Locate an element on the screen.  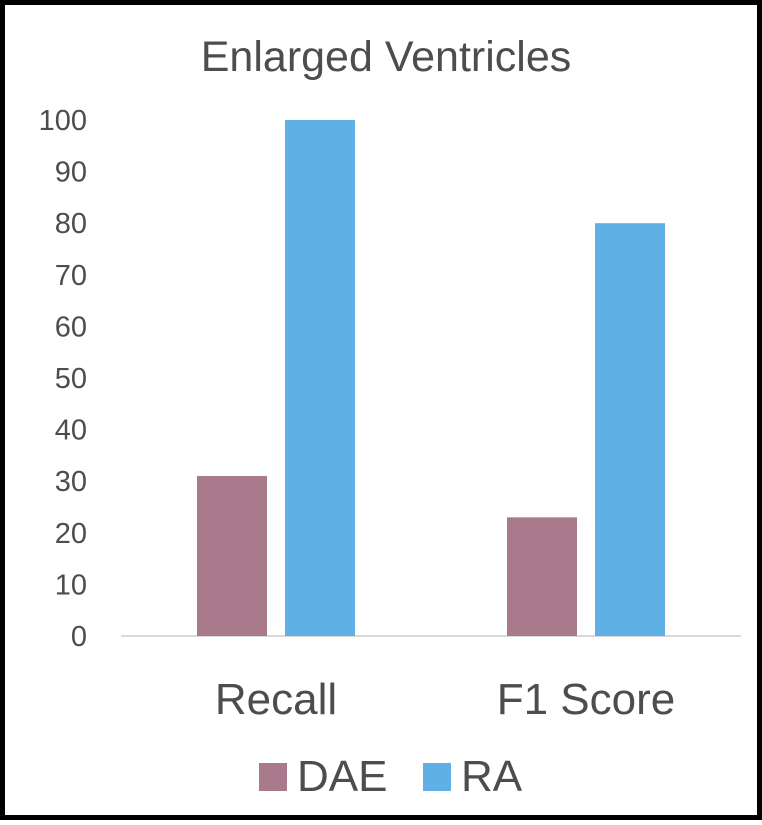
bar-dae-f1-score is located at coordinates (542, 576).